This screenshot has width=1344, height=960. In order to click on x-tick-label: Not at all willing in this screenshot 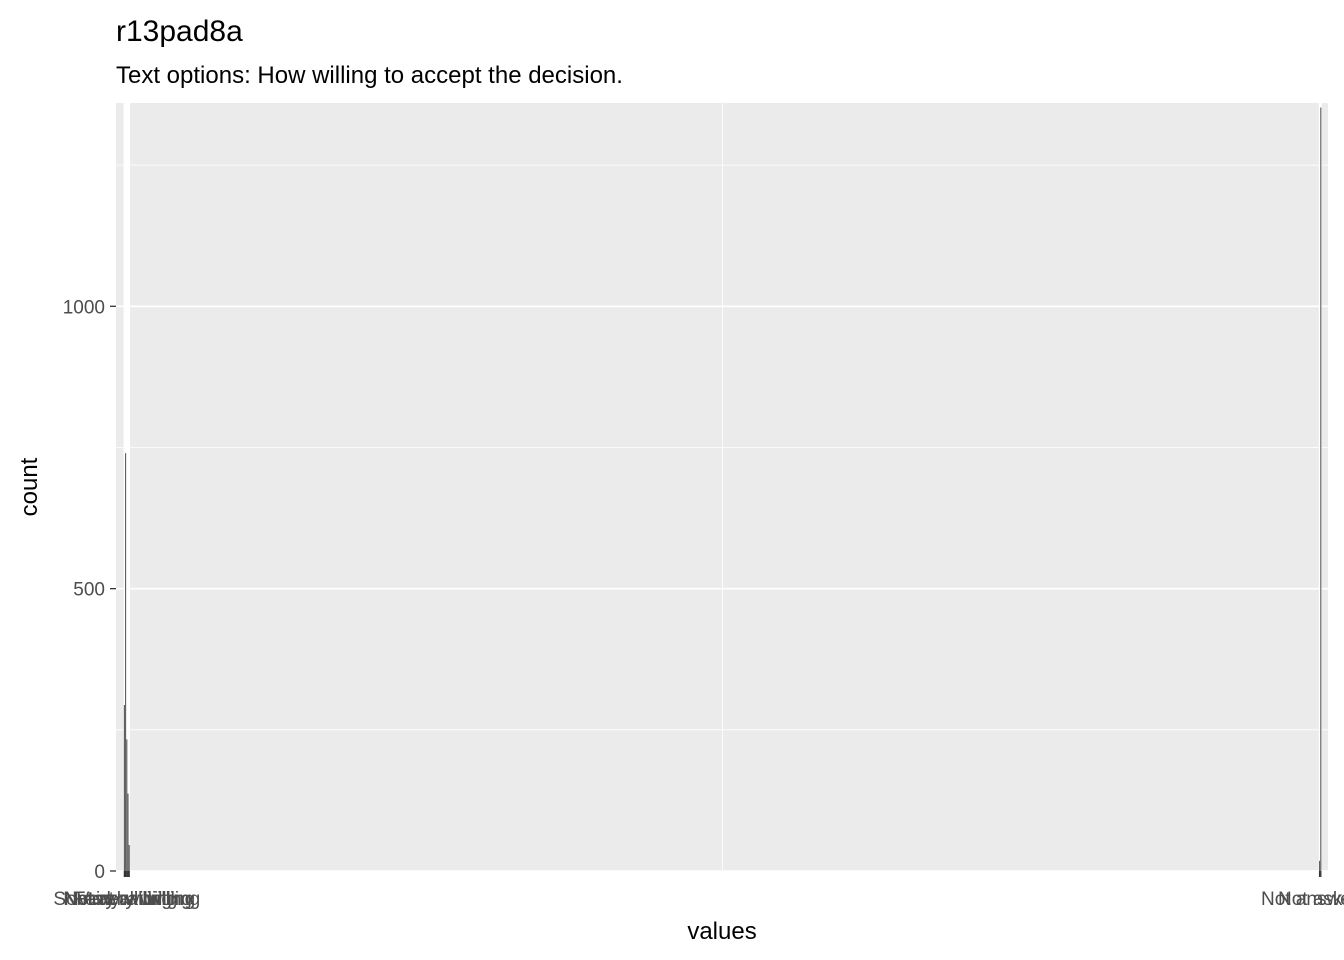, I will do `click(129, 899)`.